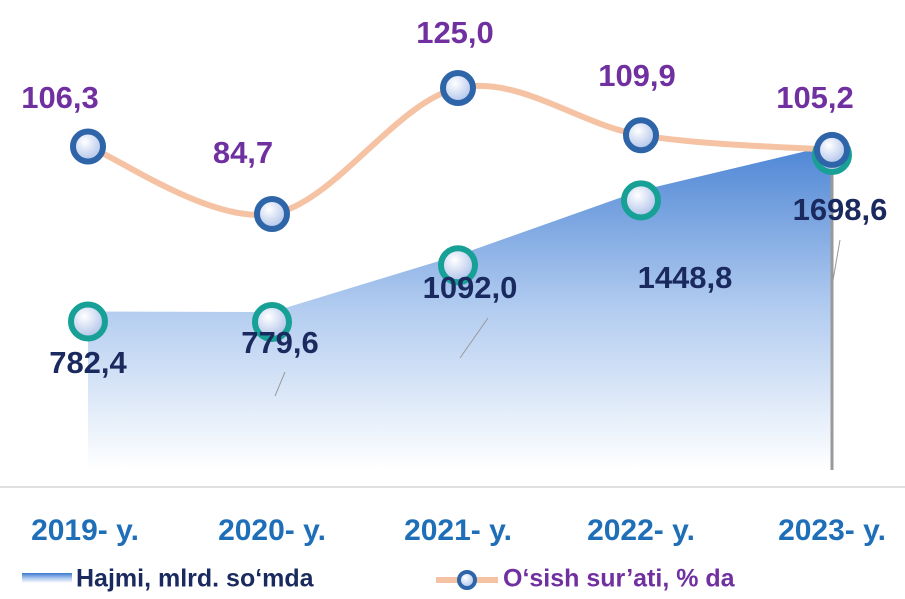 Image resolution: width=905 pixels, height=599 pixels. Describe the element at coordinates (458, 530) in the screenshot. I see `x-tick-label: 2021- y.` at that location.